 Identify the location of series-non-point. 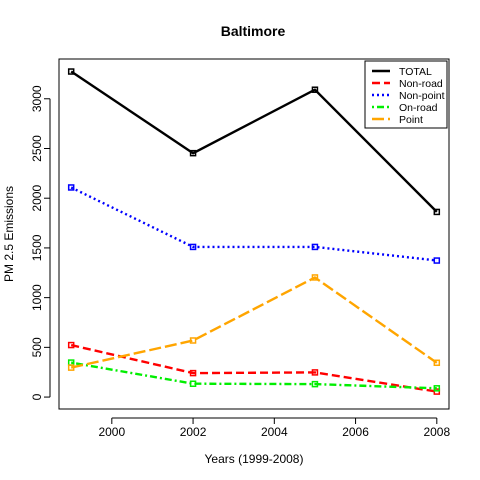
(254, 224).